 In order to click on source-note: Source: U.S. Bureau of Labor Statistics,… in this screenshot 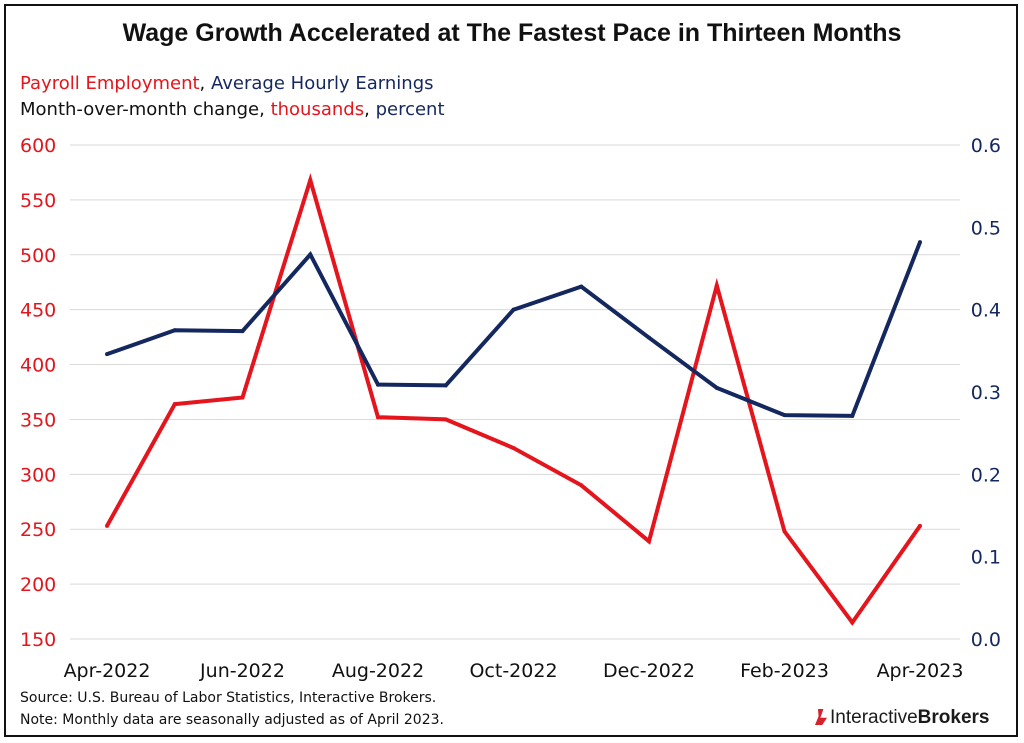, I will do `click(228, 698)`.